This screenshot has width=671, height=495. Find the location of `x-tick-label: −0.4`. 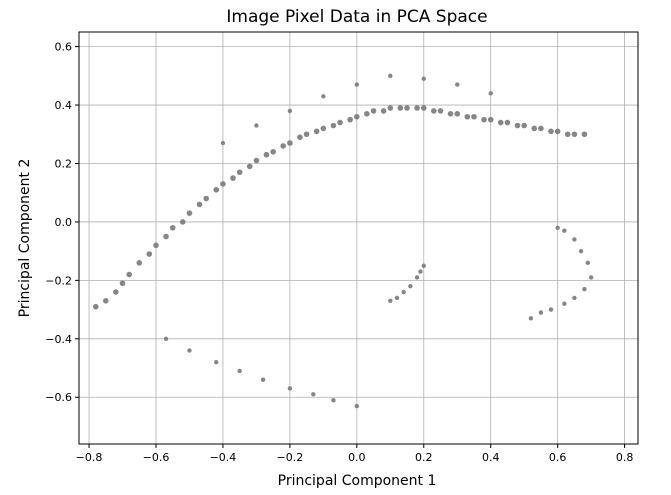

x-tick-label: −0.4 is located at coordinates (223, 457).